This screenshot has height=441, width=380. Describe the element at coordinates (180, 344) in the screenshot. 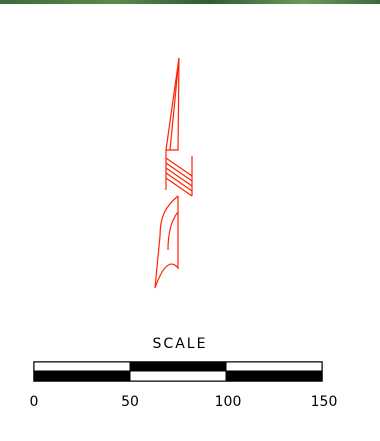

I see `scale-title: SCALE` at that location.